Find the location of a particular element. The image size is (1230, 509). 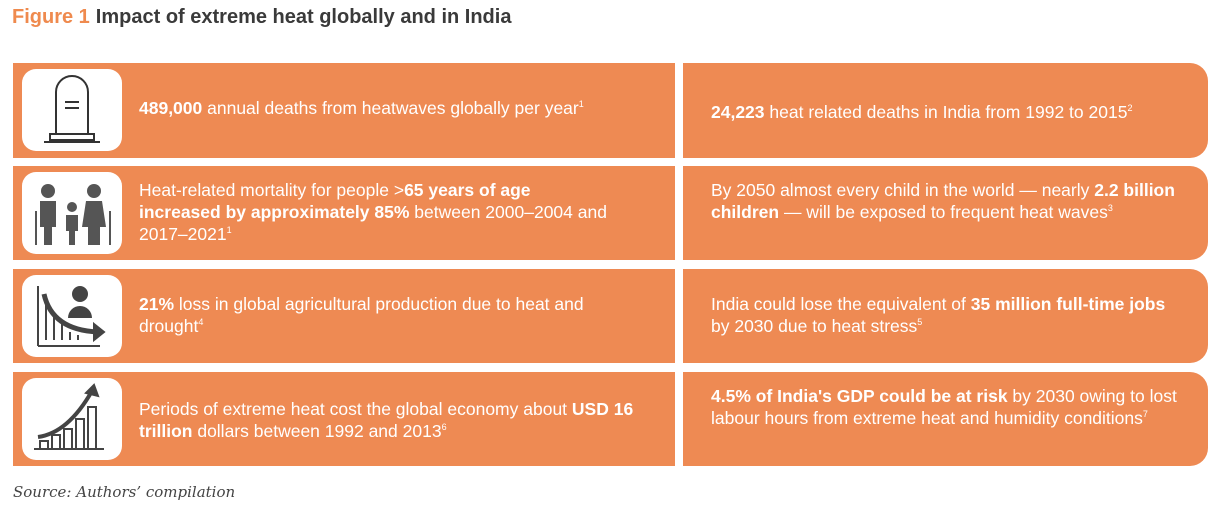

highlight-value: increased by approximately 85% is located at coordinates (274, 212).